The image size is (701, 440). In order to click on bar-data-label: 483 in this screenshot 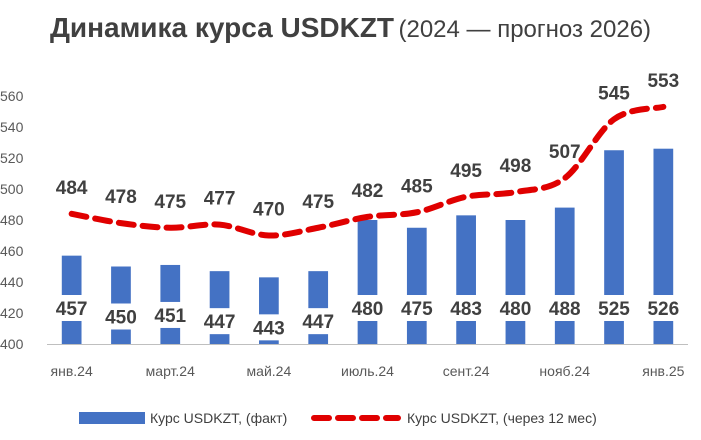, I will do `click(466, 309)`.